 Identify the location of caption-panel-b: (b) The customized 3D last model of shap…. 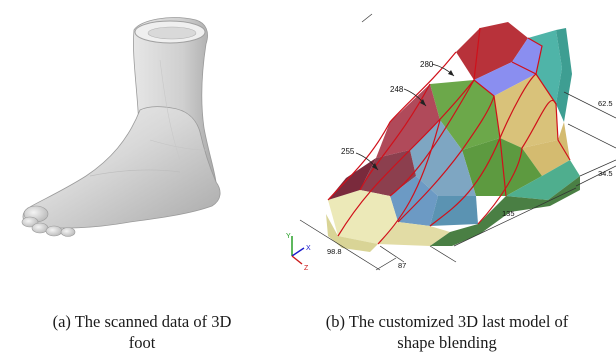
(447, 332).